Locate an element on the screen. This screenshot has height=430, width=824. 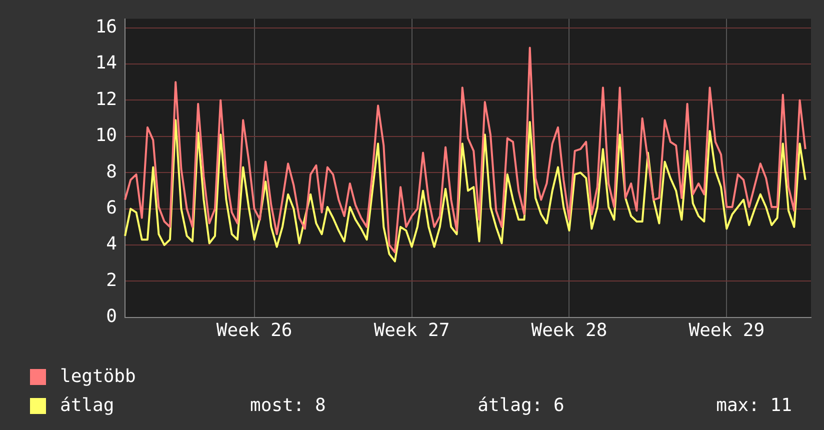
legend-label: átlag is located at coordinates (87, 406).